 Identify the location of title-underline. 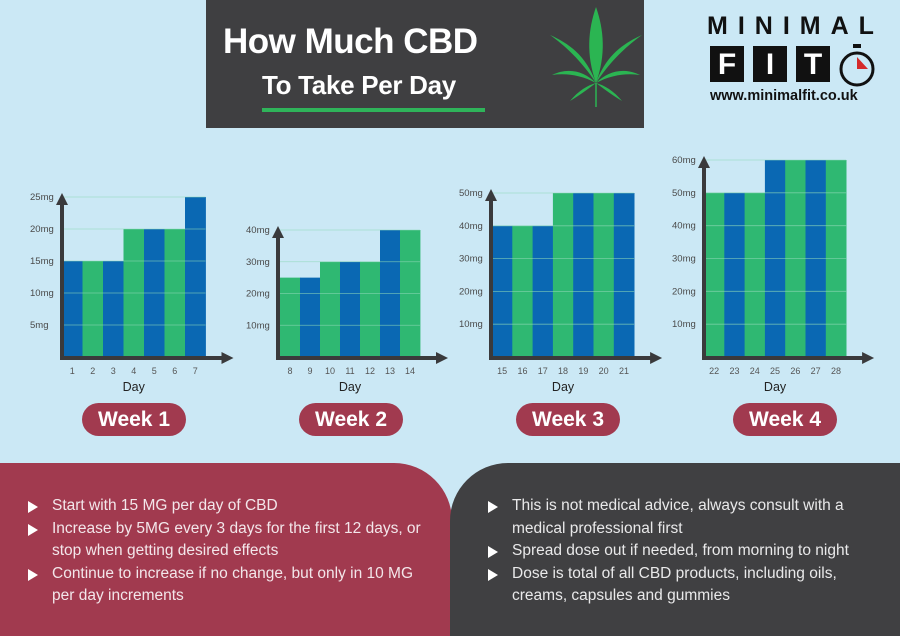
(373, 110).